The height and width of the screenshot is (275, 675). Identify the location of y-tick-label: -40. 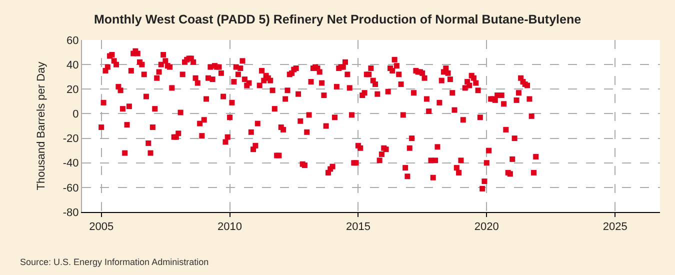
(70, 164).